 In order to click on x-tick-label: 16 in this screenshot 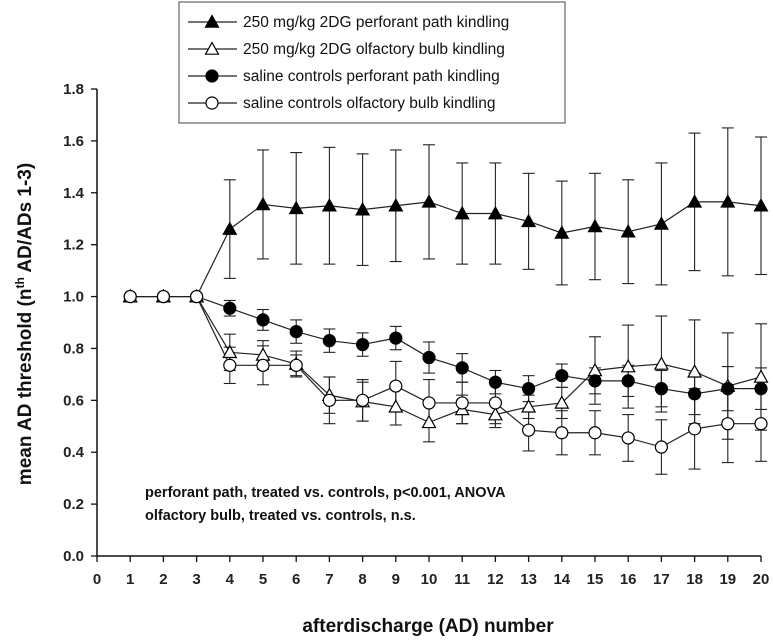, I will do `click(628, 579)`.